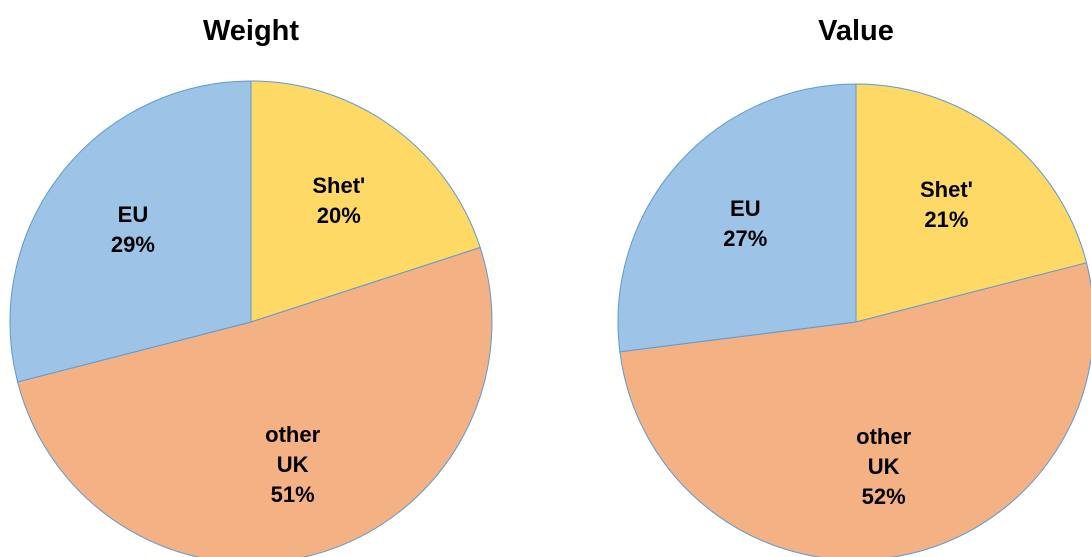 The height and width of the screenshot is (557, 1091). I want to click on slice-label: other UK 52%, so click(884, 467).